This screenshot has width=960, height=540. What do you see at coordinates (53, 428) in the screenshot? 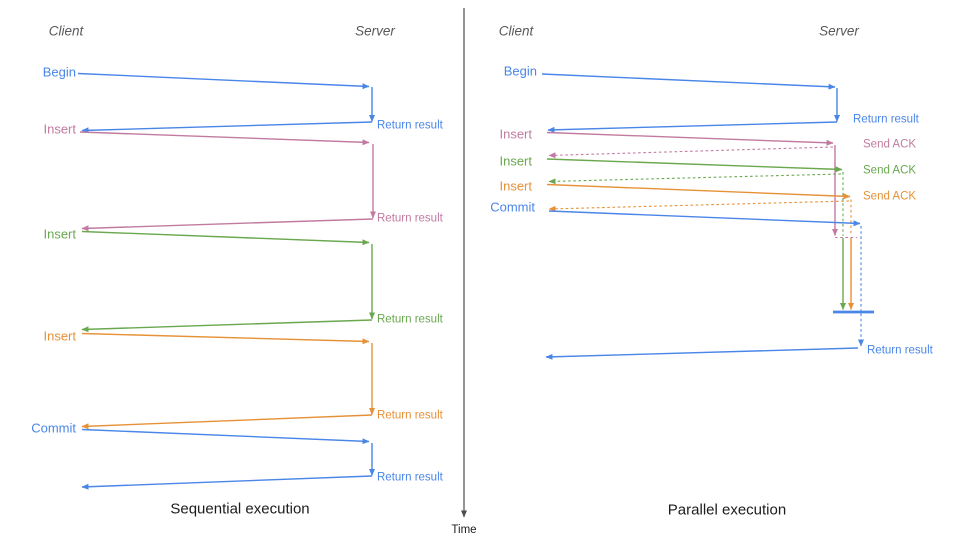
I see `seq-op-commit-label: Commit` at bounding box center [53, 428].